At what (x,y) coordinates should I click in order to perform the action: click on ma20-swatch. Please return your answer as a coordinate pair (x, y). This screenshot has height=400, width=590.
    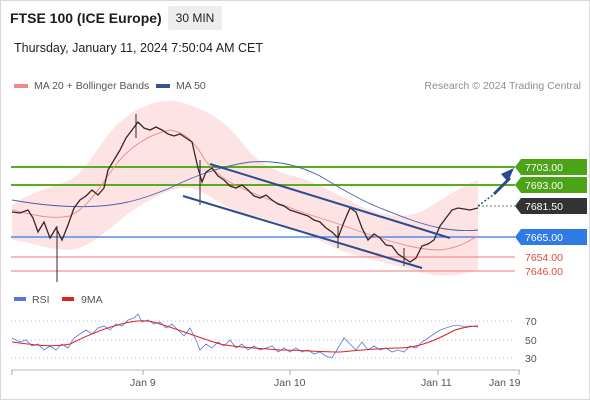
    Looking at the image, I should click on (21, 86).